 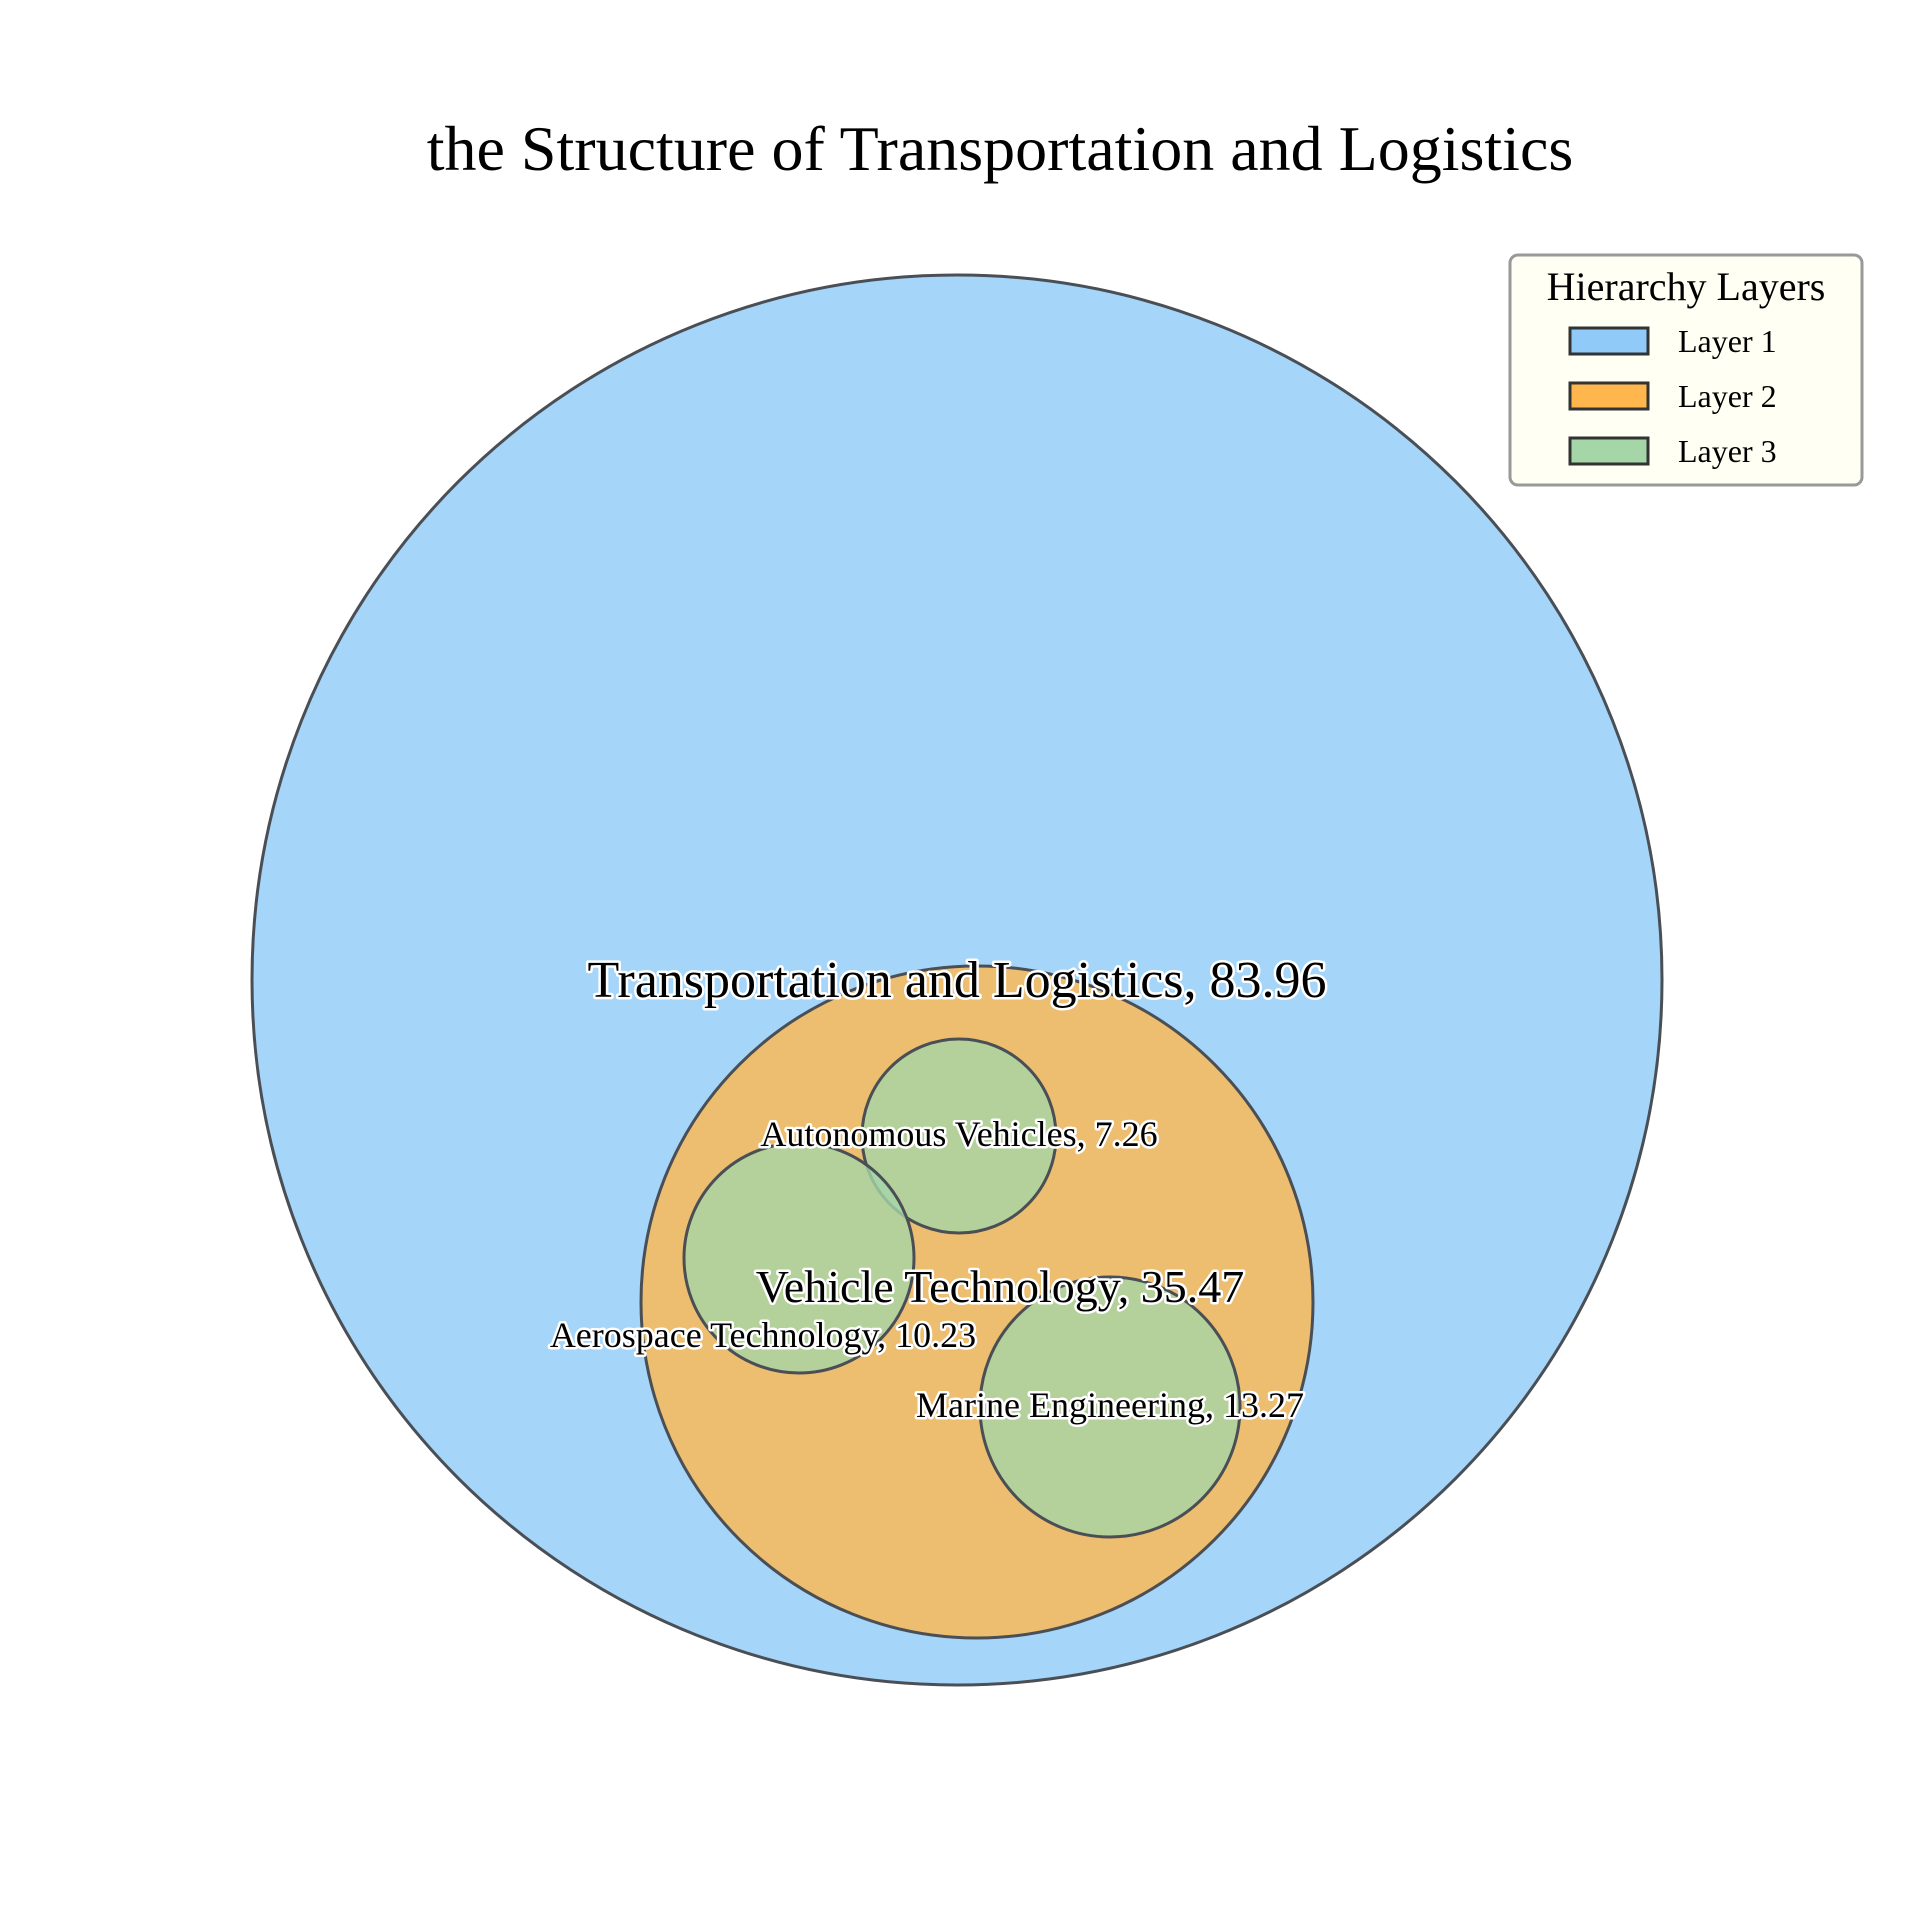 I want to click on label-autonomous-vehicles: Autonomous Vehicles, 7.26, so click(x=958, y=1134).